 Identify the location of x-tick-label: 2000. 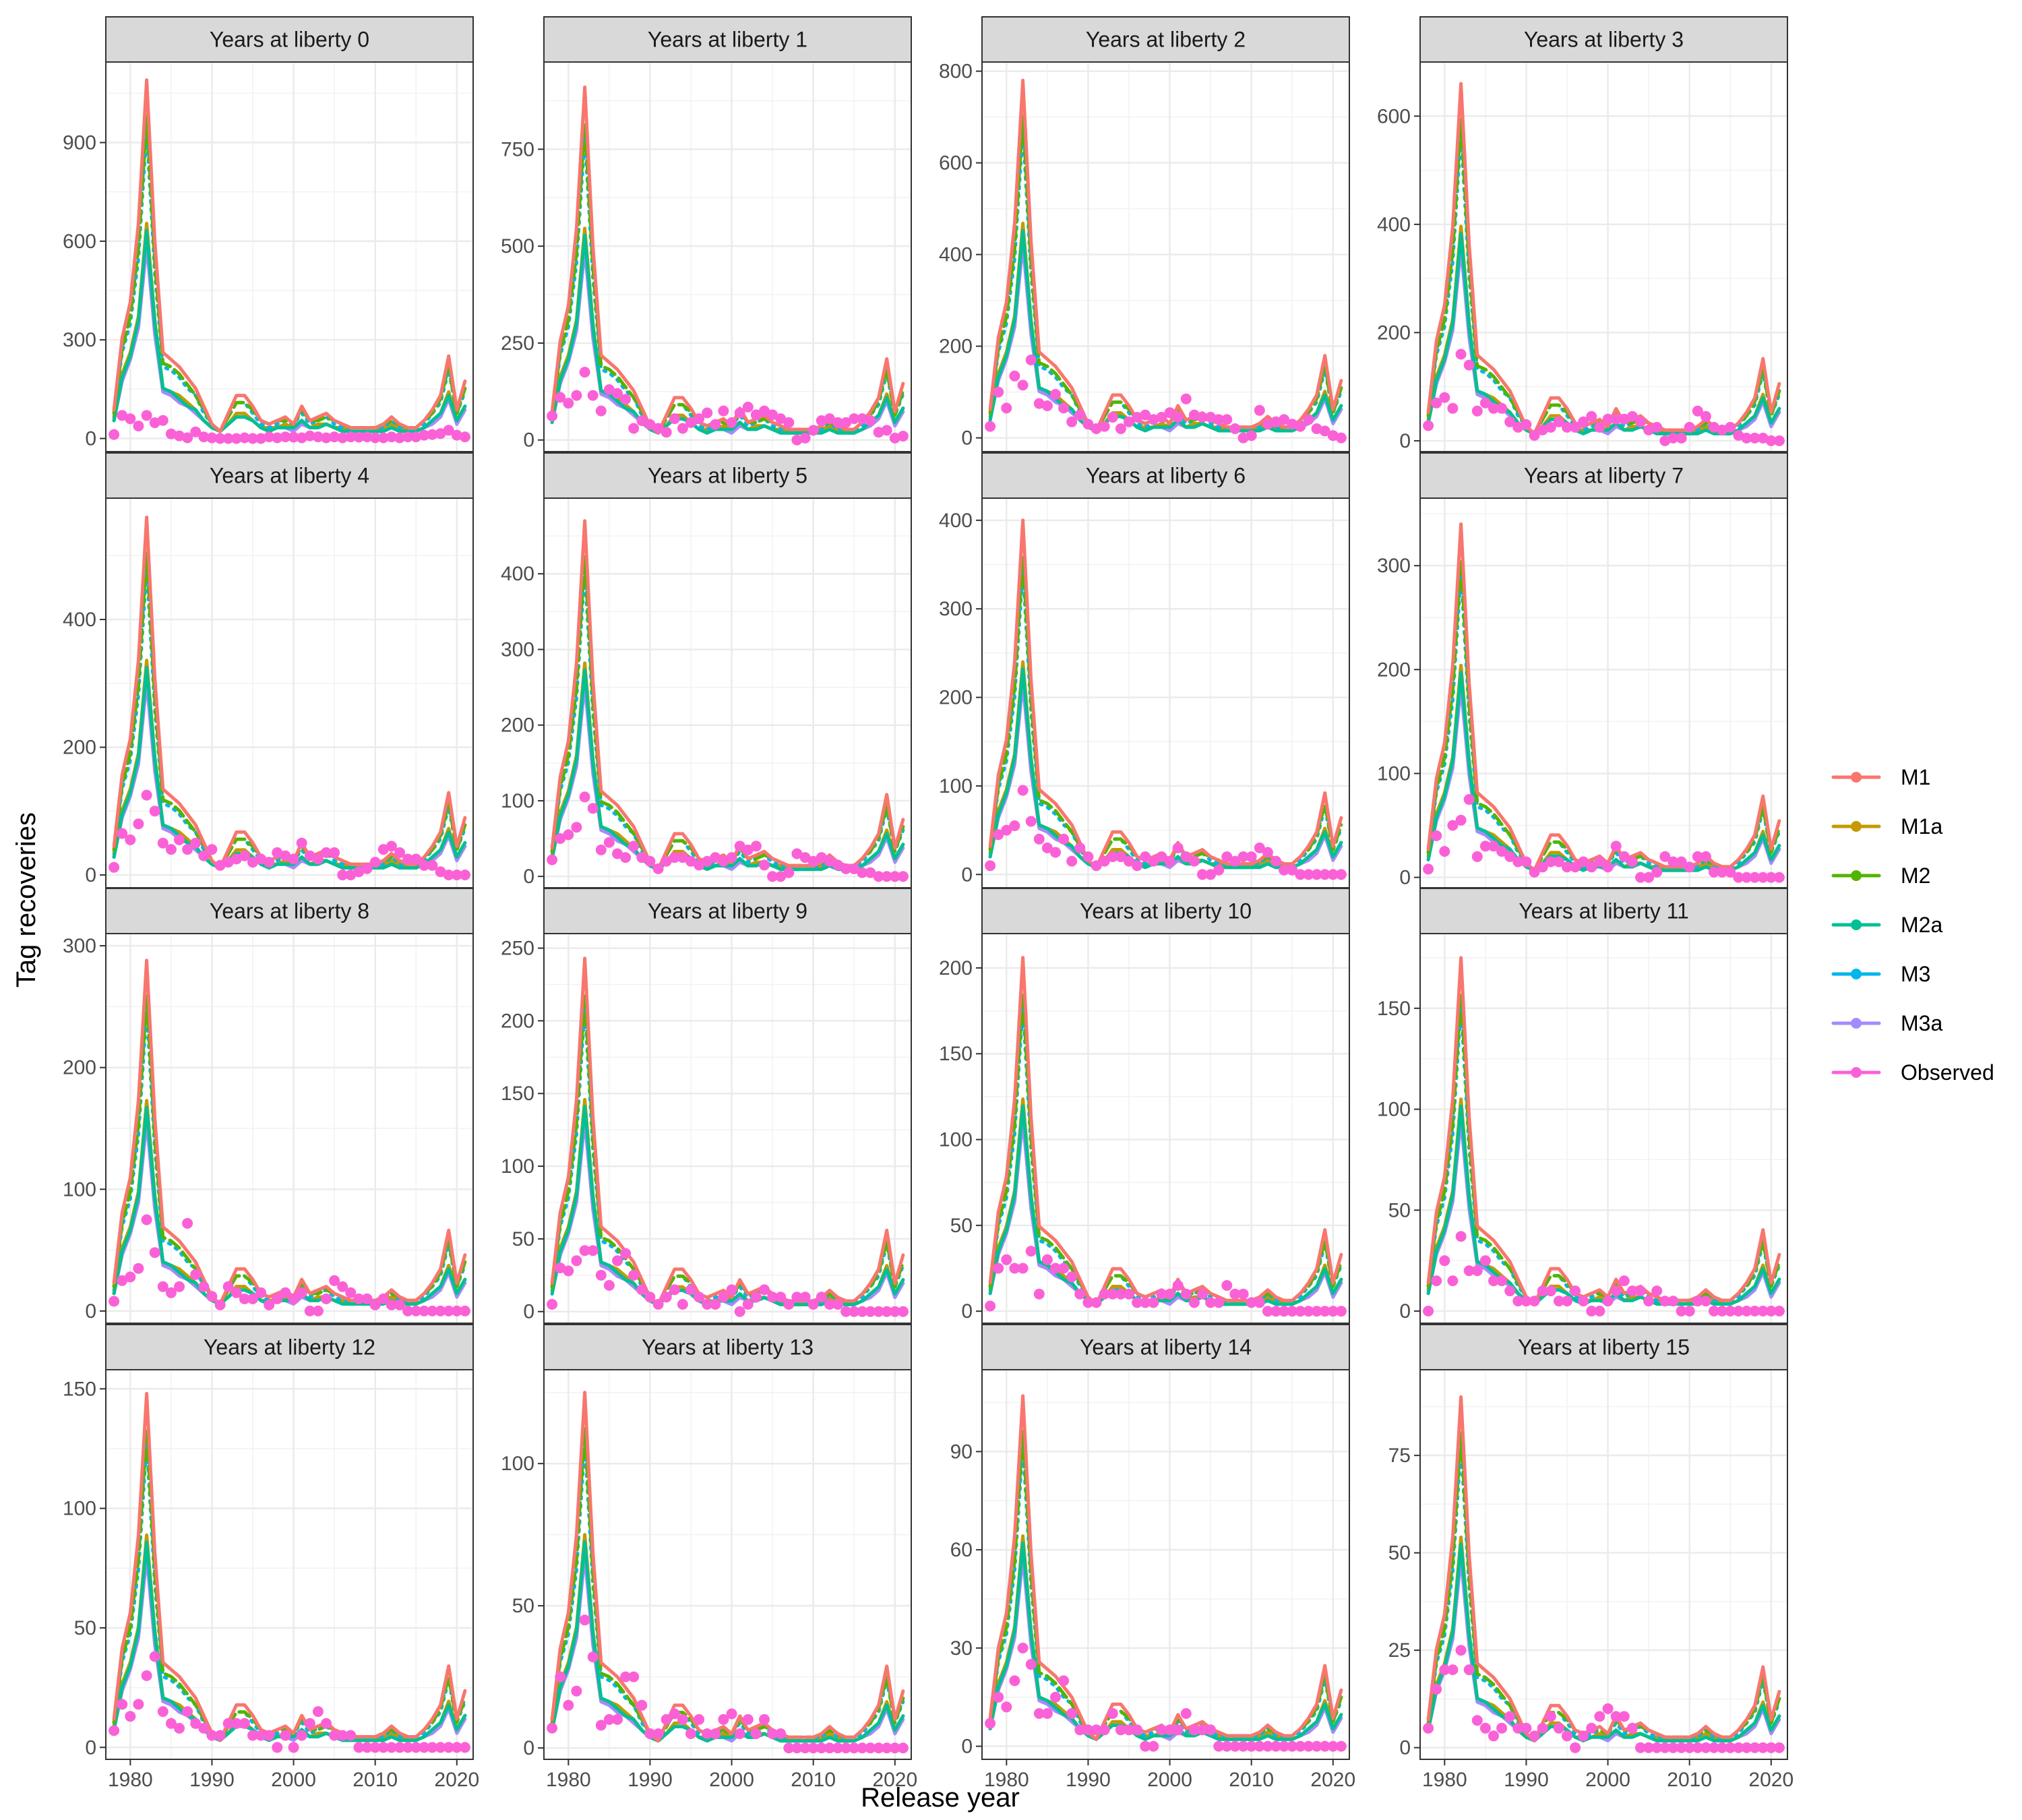
(731, 1780).